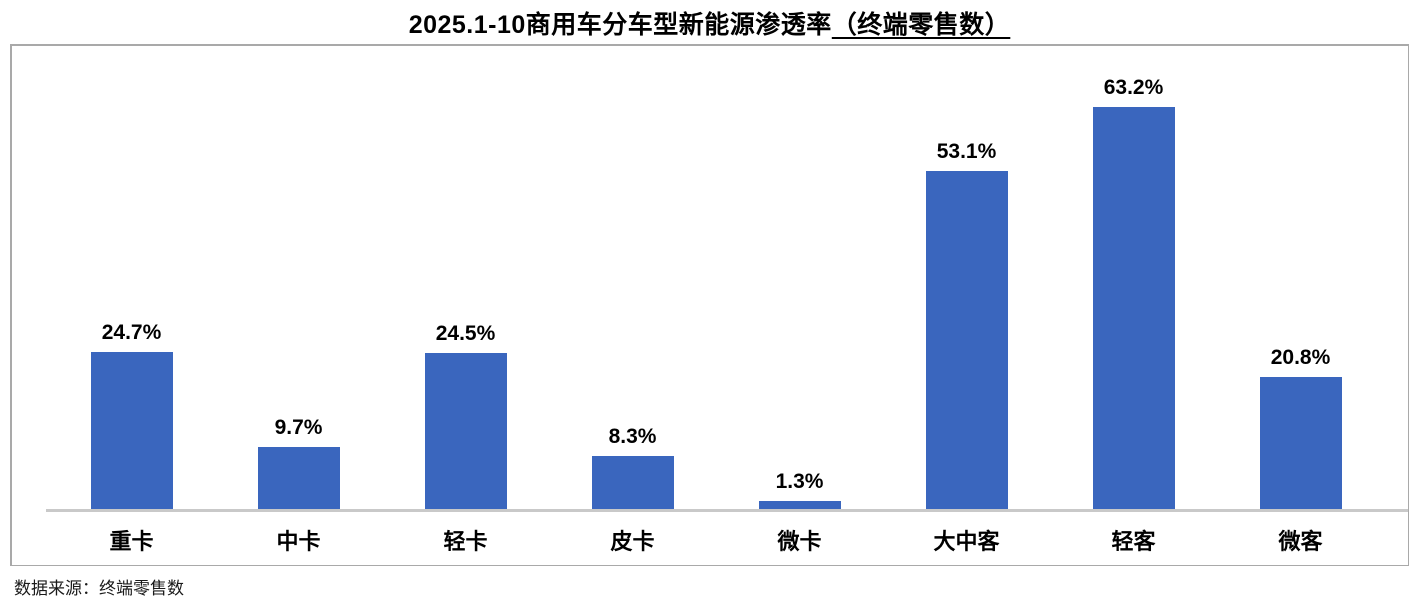 Image resolution: width=1419 pixels, height=604 pixels. Describe the element at coordinates (799, 481) in the screenshot. I see `bar-value-label: 1.3%` at that location.